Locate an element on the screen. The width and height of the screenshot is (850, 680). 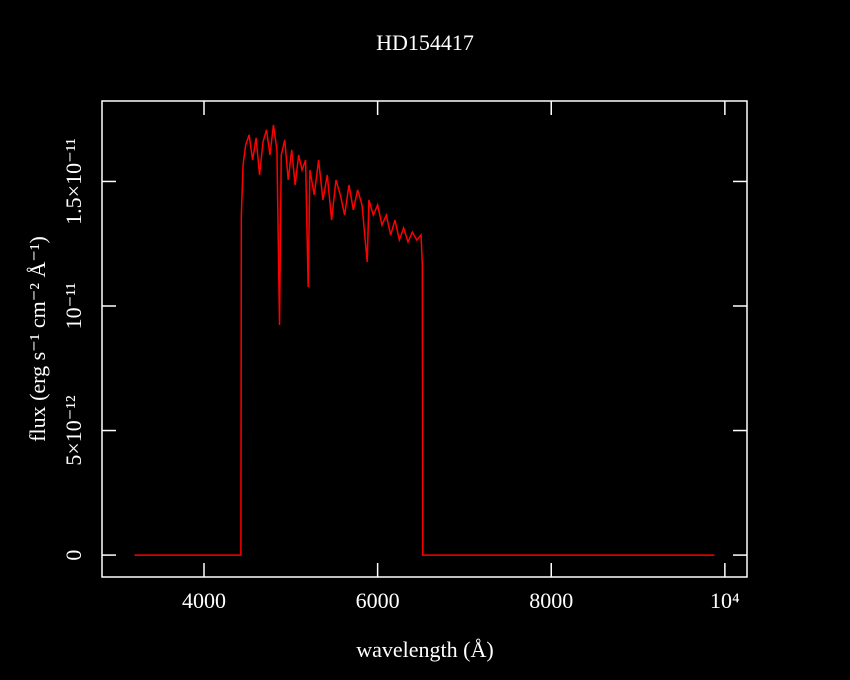
y-tick-label: 0 is located at coordinates (73, 555).